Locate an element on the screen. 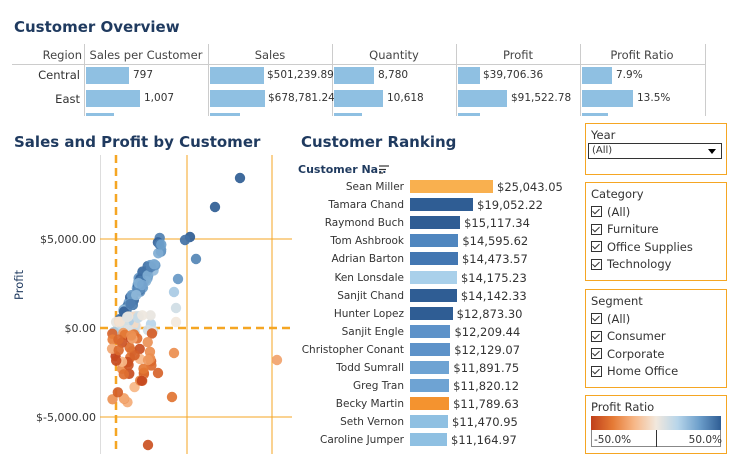  category-option-office-supplies: Office Supplies is located at coordinates (658, 247).